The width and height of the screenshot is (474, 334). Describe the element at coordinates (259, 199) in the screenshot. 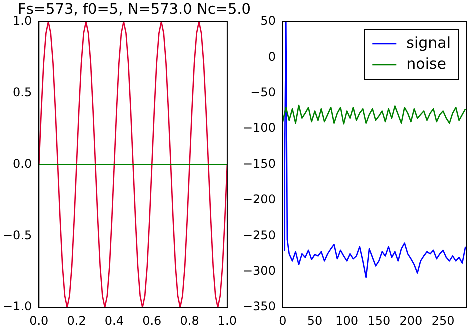

I see `y-tick-label: −200` at that location.